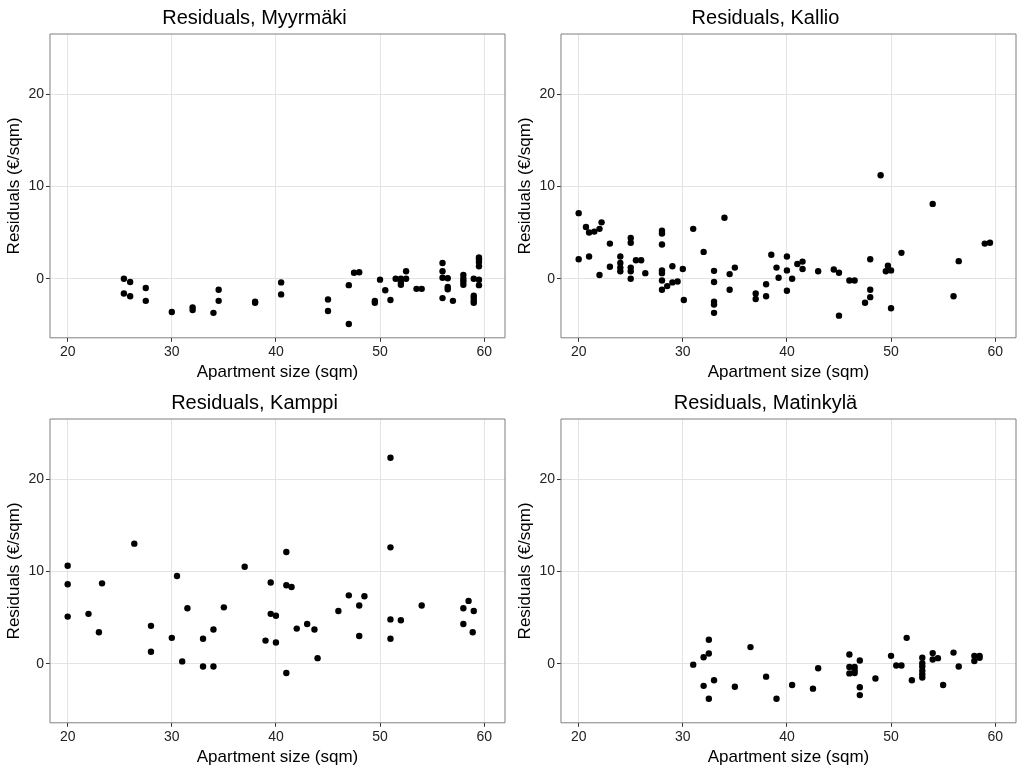 This screenshot has width=1022, height=771. I want to click on chart-title: Residuals, Matinkylä, so click(766, 401).